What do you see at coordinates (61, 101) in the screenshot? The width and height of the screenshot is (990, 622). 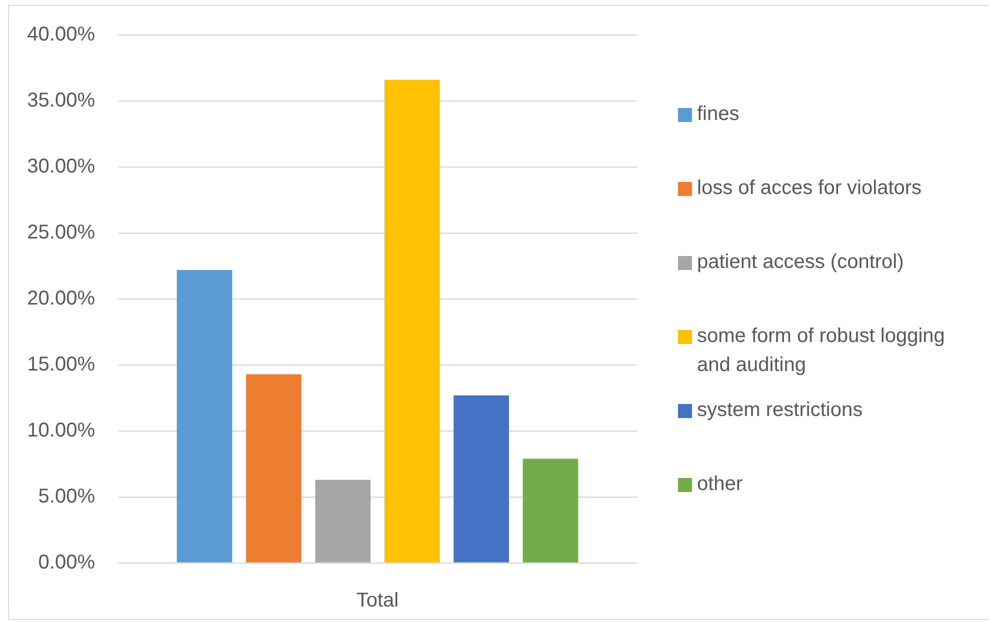 I see `y-tick-label: 35.00%` at bounding box center [61, 101].